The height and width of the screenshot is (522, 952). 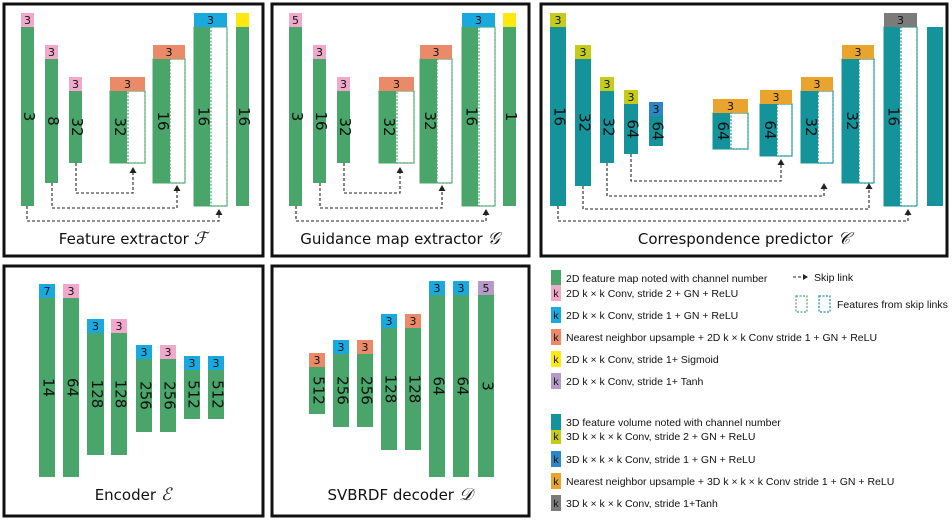 I want to click on legend-badge-tanh3d, so click(x=556, y=503).